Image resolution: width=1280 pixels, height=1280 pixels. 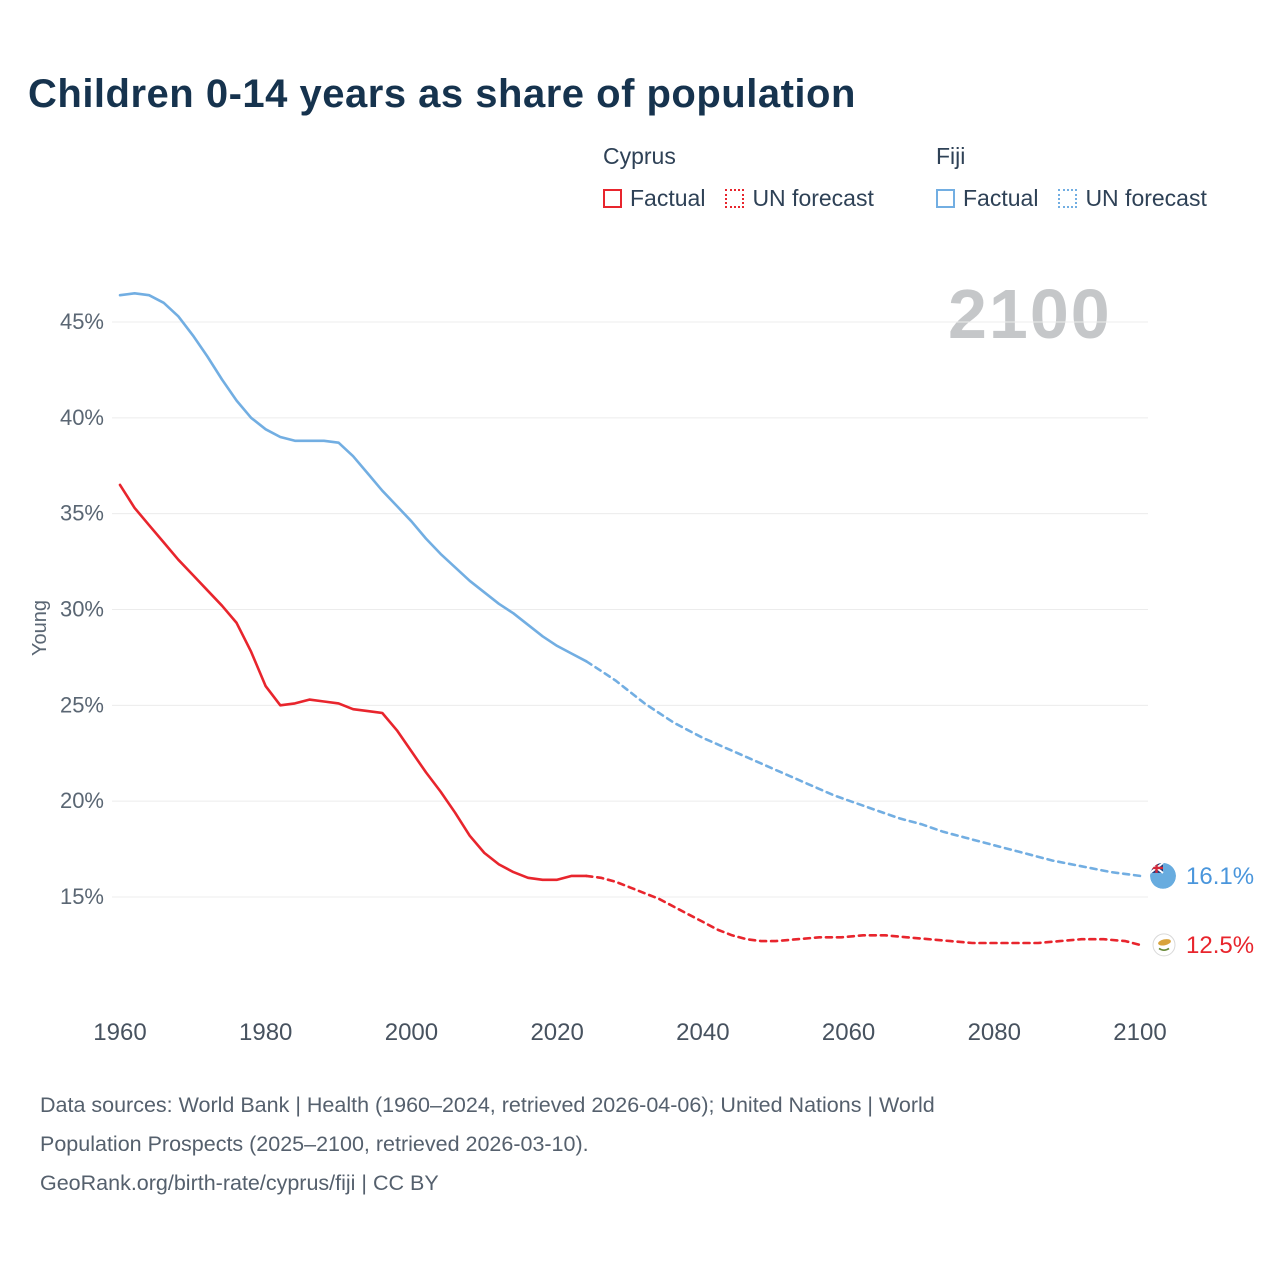 What do you see at coordinates (1163, 875) in the screenshot?
I see `fiji-flag-icon` at bounding box center [1163, 875].